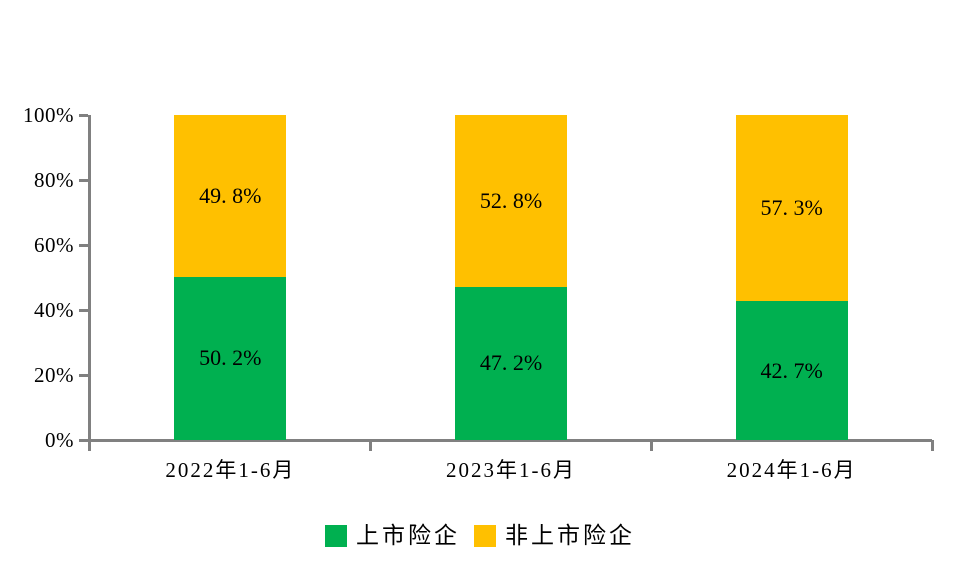 Image resolution: width=960 pixels, height=576 pixels. Describe the element at coordinates (54, 180) in the screenshot. I see `y-tick-label: 80%` at that location.